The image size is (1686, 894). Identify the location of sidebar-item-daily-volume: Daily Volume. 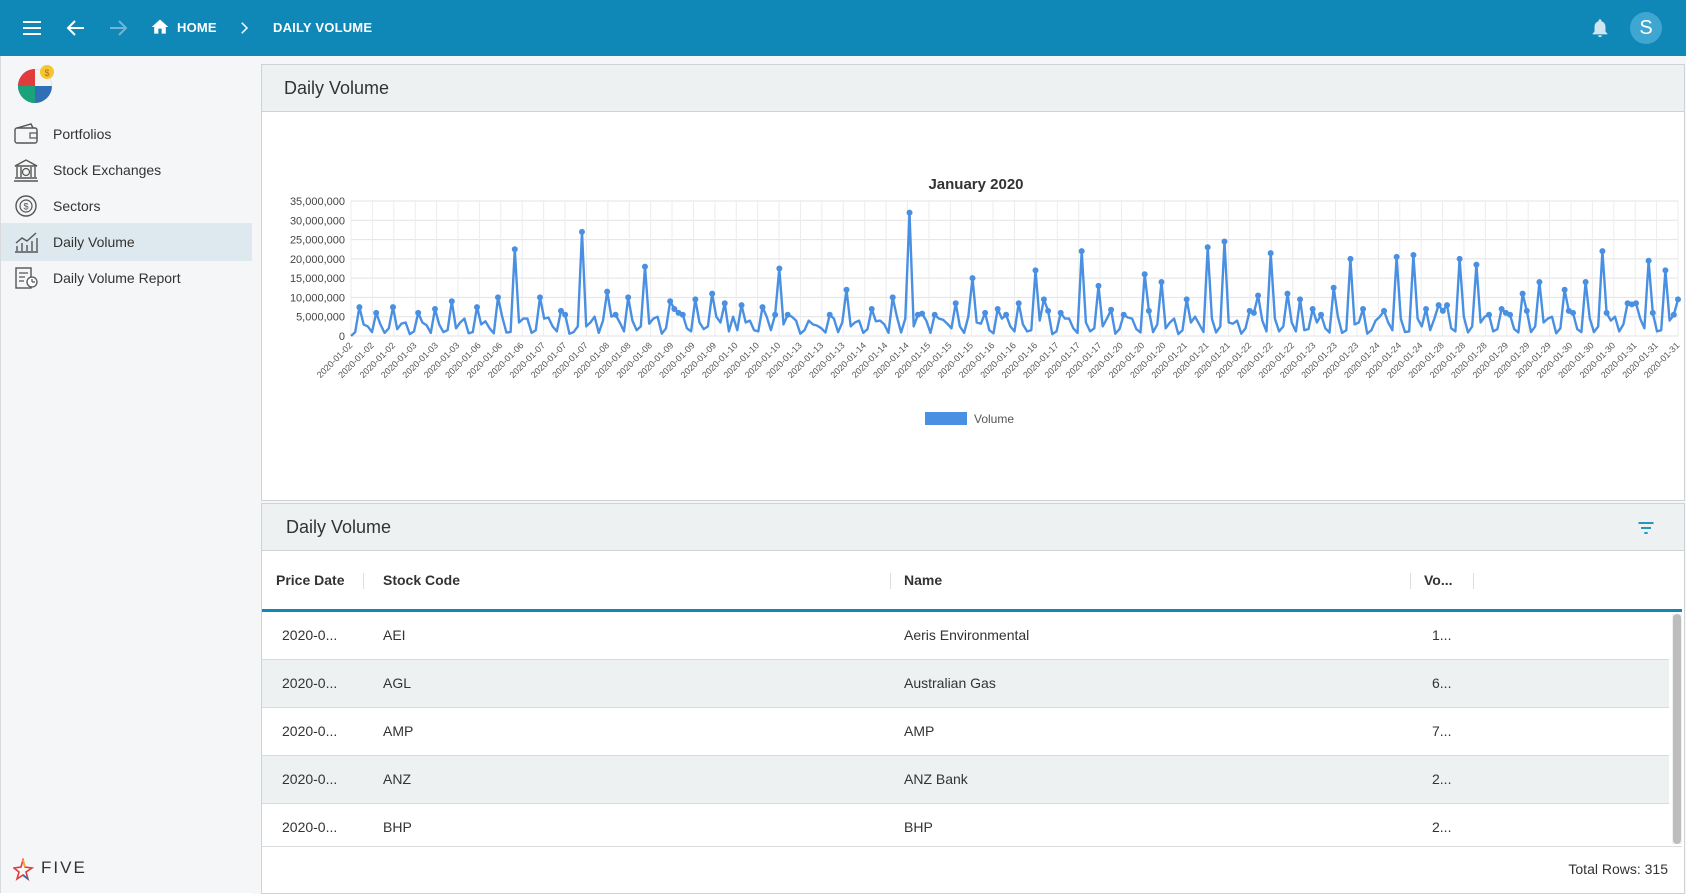
(126, 242).